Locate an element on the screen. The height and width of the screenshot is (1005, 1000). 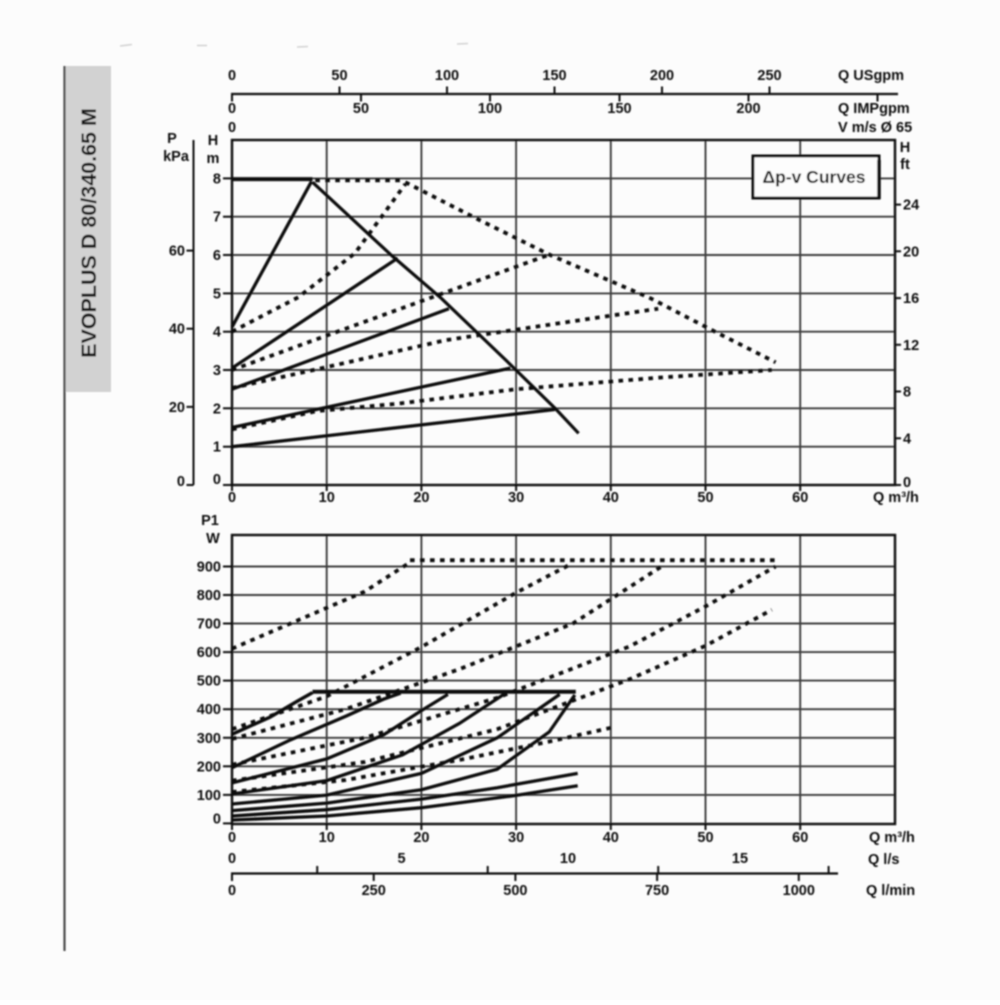
svg-text: Q l/s is located at coordinates (883, 860).